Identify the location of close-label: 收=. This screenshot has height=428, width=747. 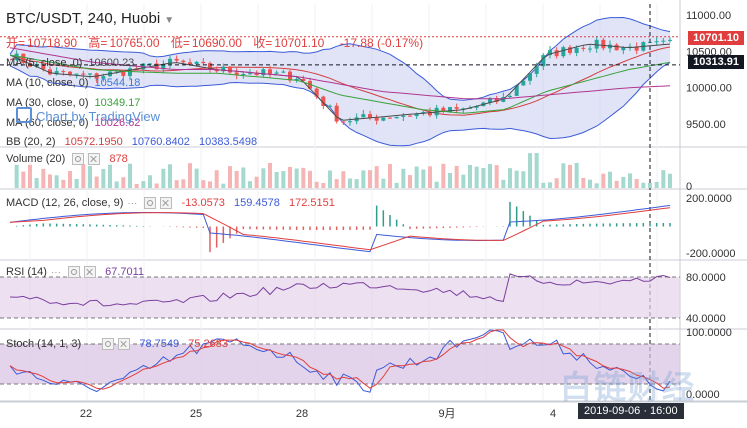
(263, 43).